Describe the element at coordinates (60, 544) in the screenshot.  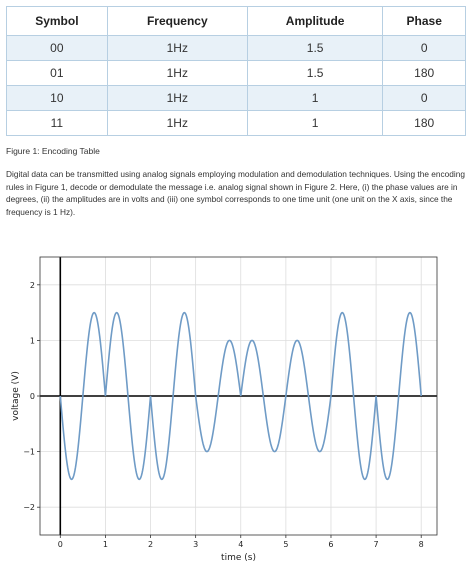
I see `x-tick-label: 0` at that location.